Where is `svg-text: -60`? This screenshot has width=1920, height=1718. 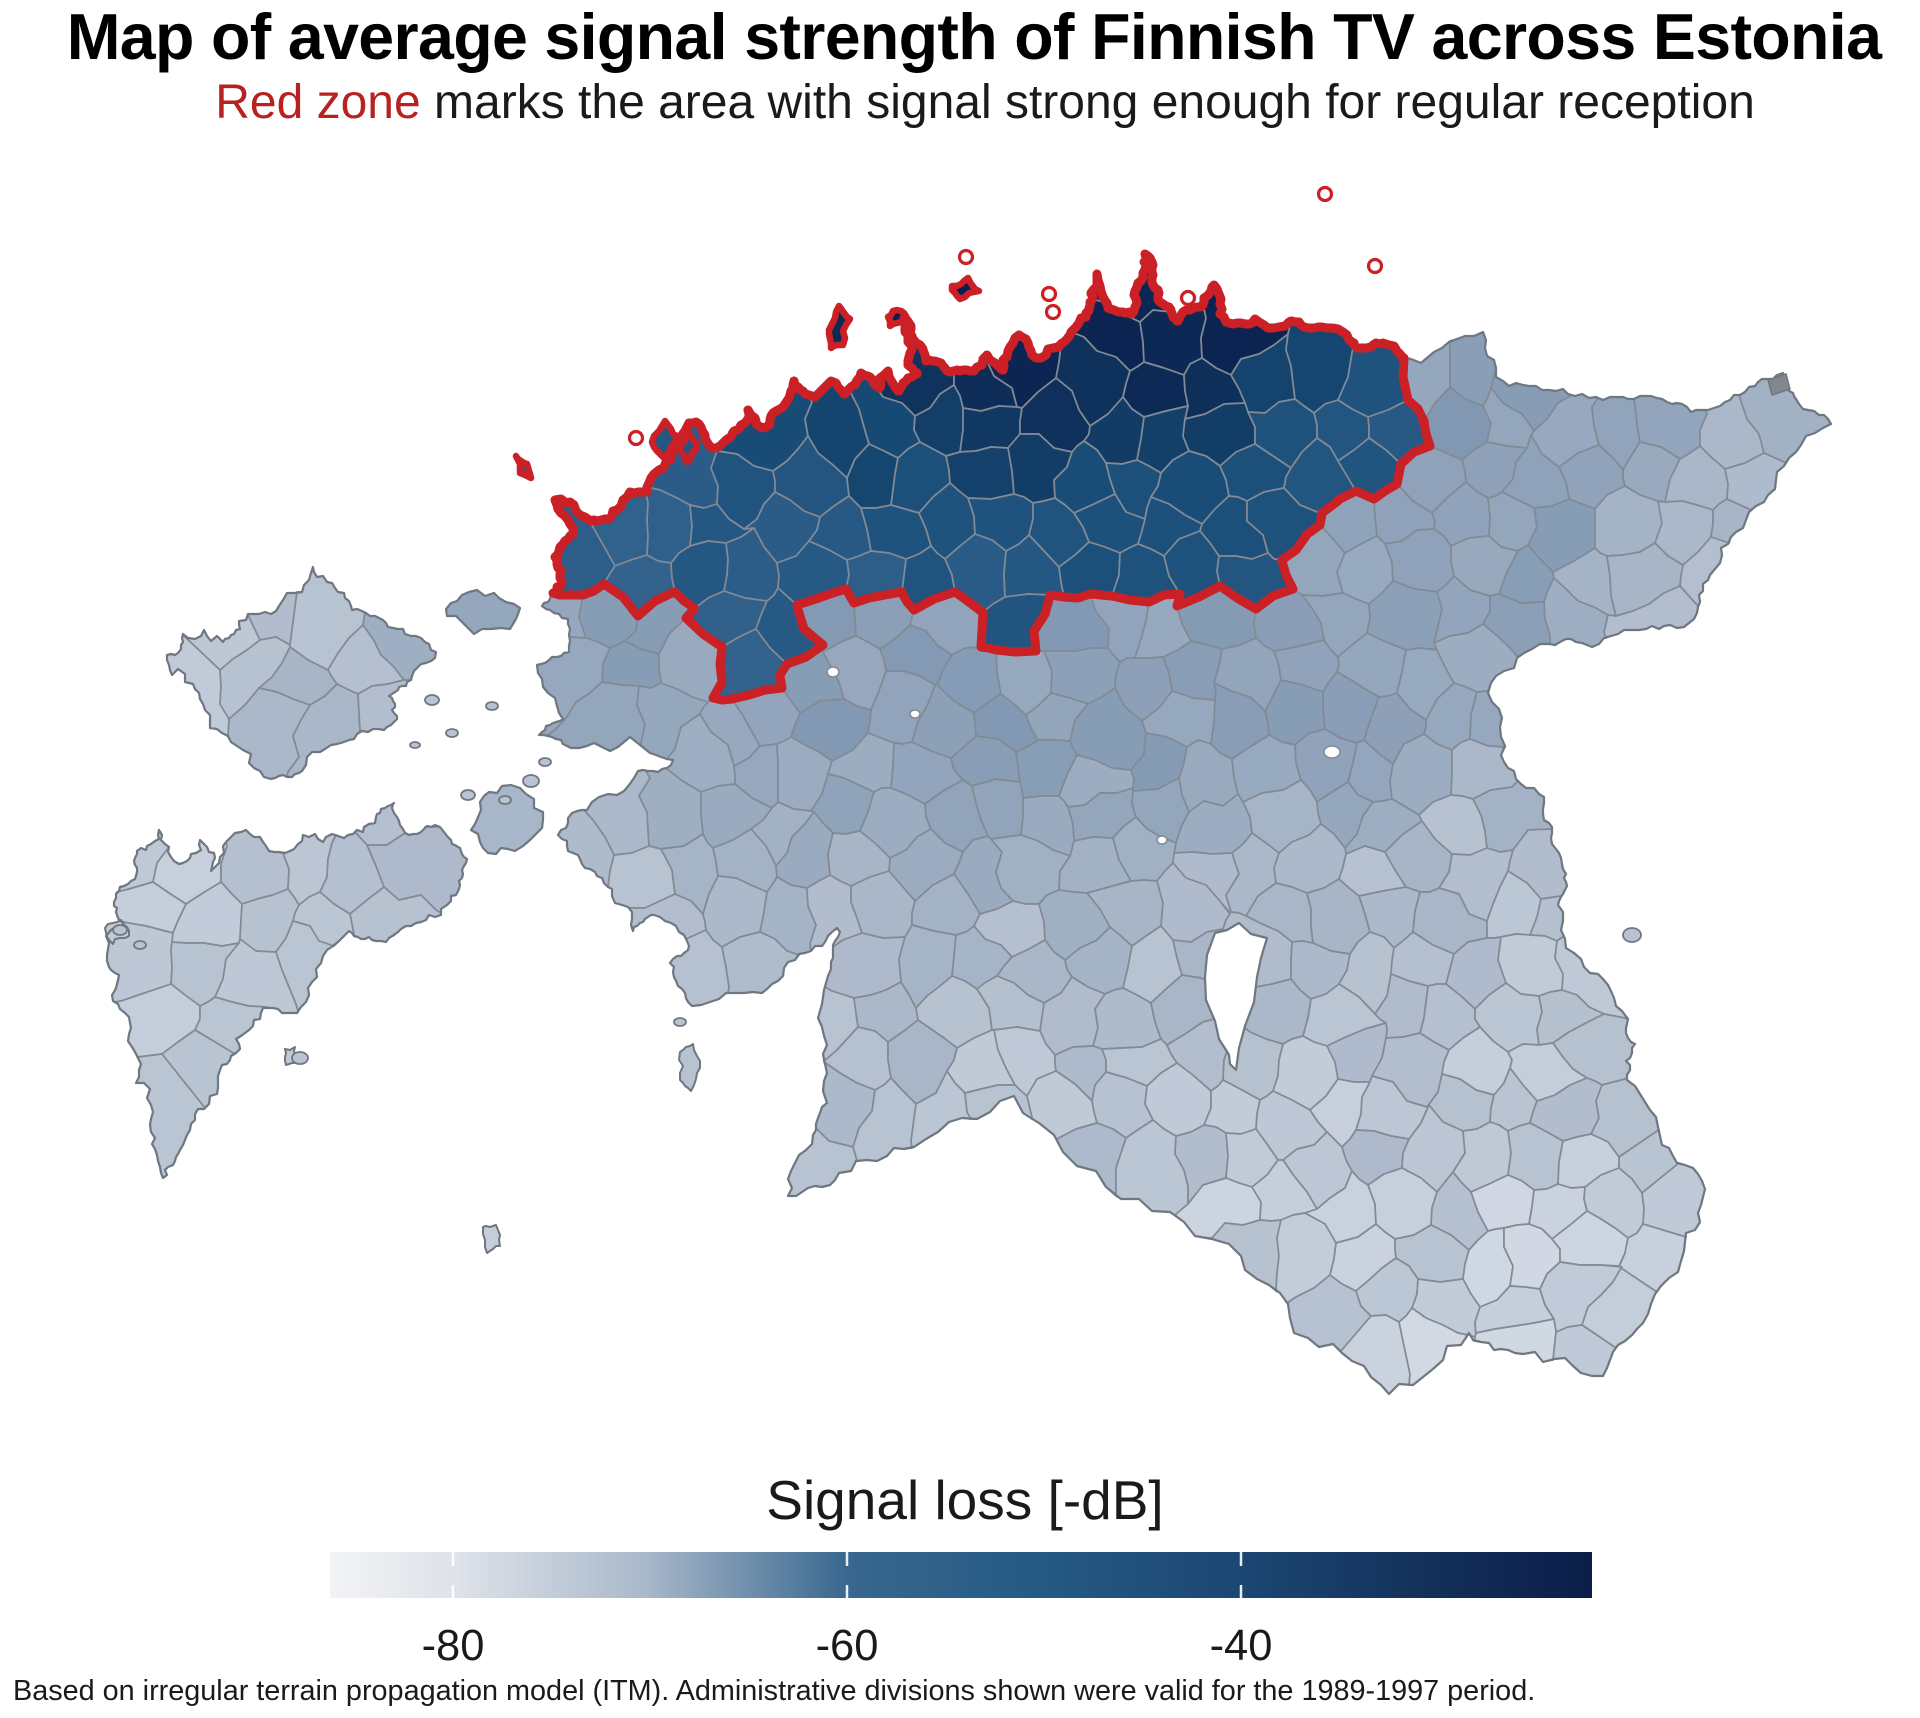 svg-text: -60 is located at coordinates (847, 1646).